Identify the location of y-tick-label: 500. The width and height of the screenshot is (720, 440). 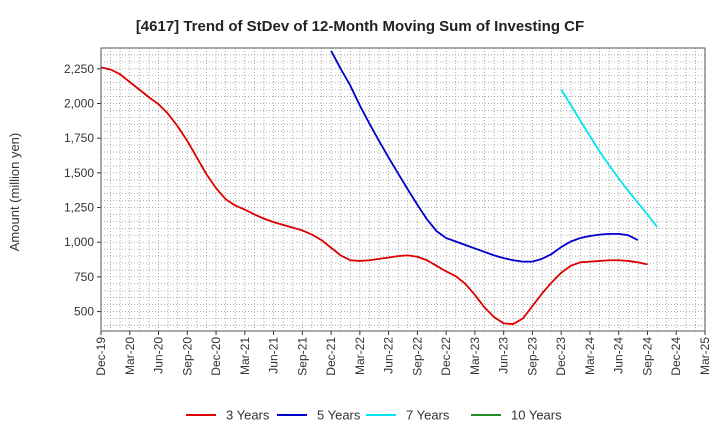
(84, 312).